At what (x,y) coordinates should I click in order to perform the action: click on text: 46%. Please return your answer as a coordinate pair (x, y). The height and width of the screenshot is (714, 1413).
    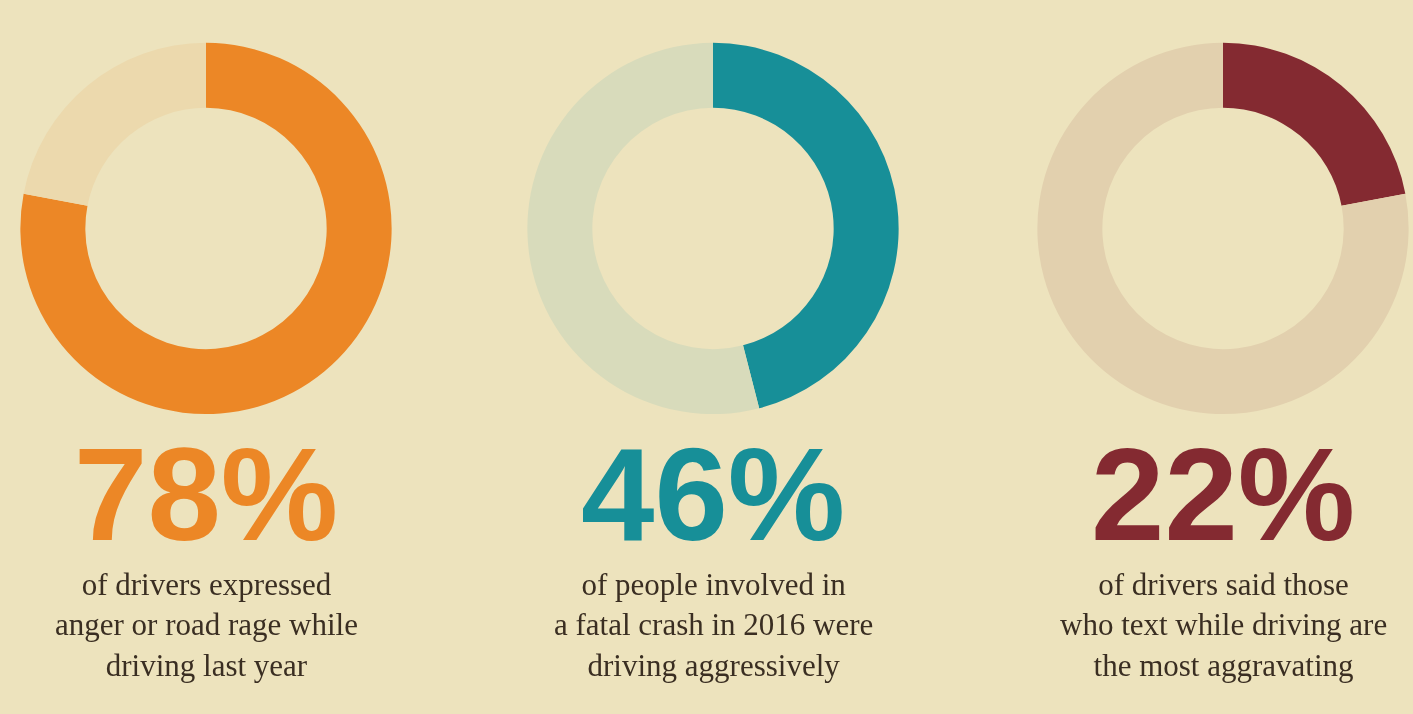
    Looking at the image, I should click on (713, 494).